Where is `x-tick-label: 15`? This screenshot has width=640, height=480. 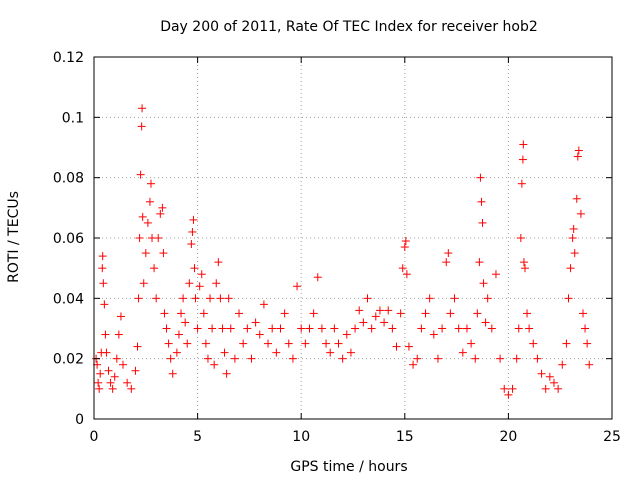
x-tick-label: 15 is located at coordinates (405, 437).